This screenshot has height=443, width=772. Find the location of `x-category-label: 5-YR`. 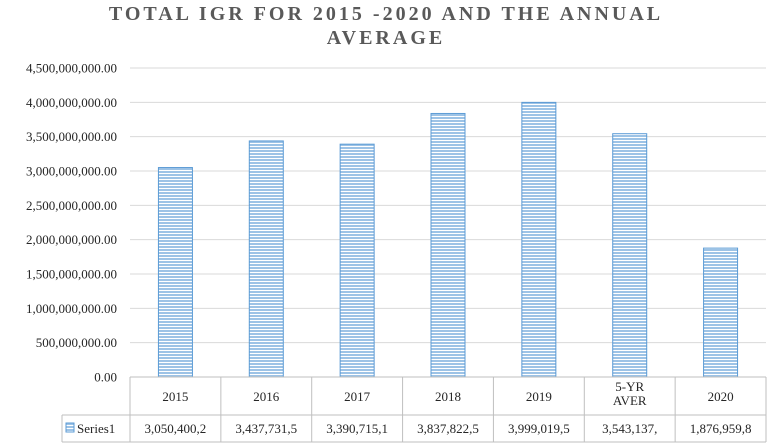

x-category-label: 5-YR is located at coordinates (629, 386).